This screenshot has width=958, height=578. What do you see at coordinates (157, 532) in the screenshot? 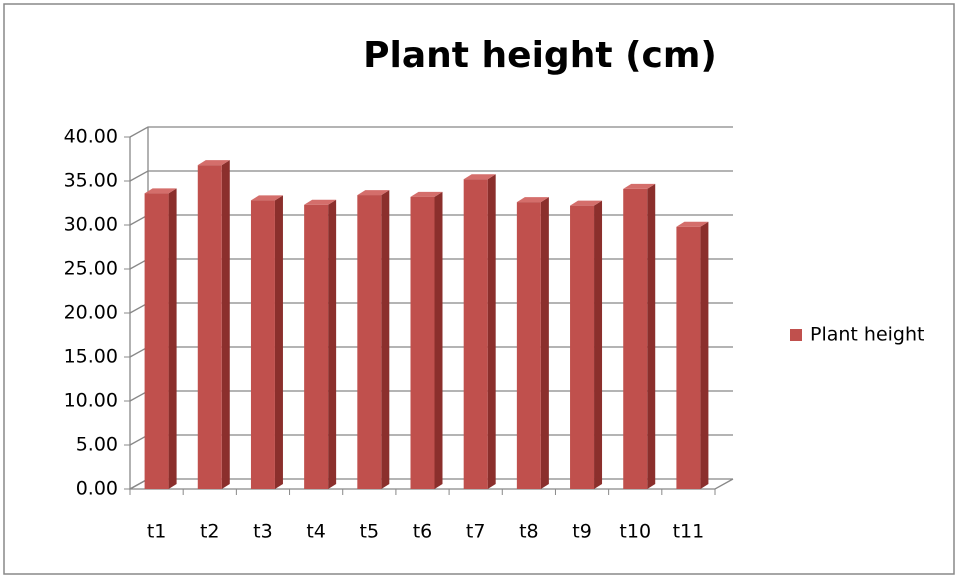
I see `x-tick-label: t1` at bounding box center [157, 532].